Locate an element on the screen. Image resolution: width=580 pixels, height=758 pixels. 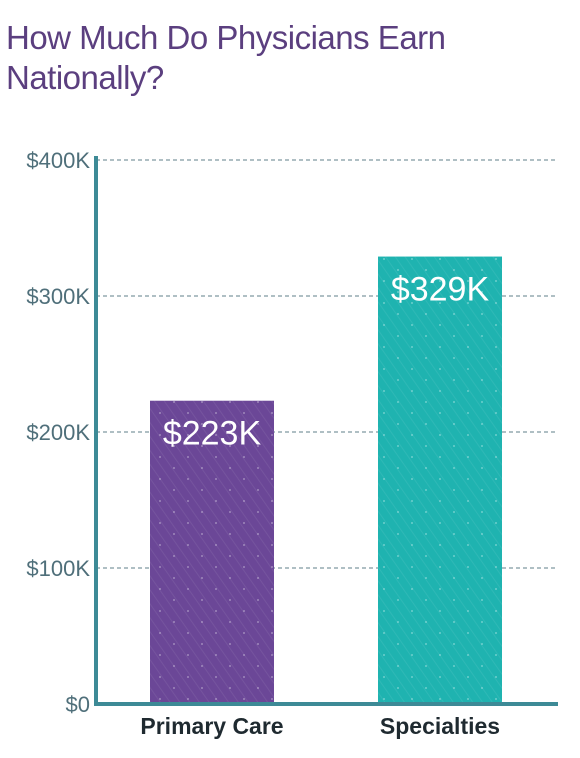
y-tick-label: $200K is located at coordinates (58, 432).